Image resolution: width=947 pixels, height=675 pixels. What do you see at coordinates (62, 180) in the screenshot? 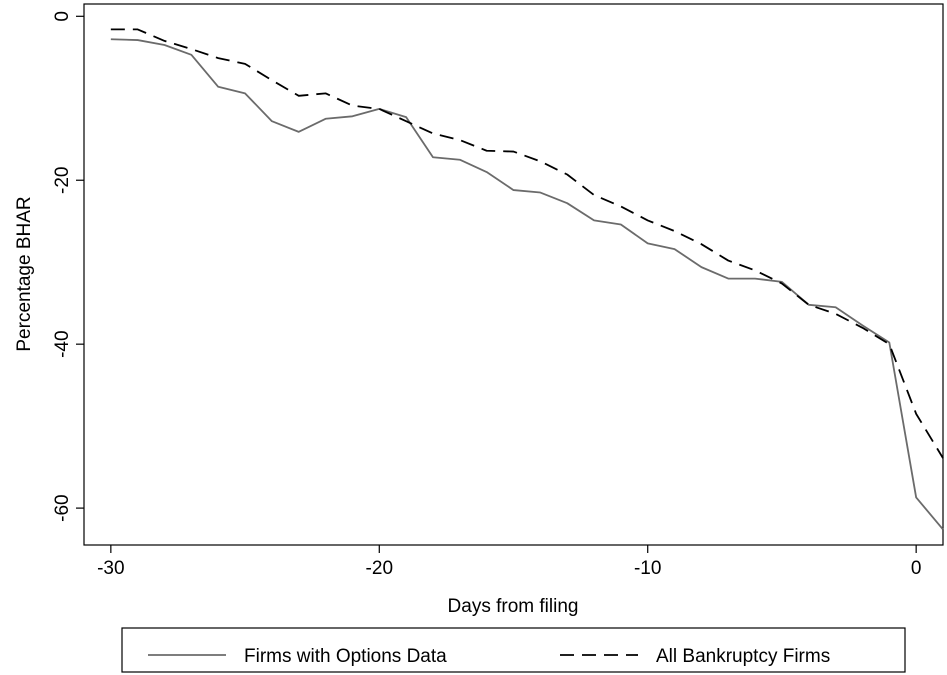
I see `y-tick-label: -20` at bounding box center [62, 180].